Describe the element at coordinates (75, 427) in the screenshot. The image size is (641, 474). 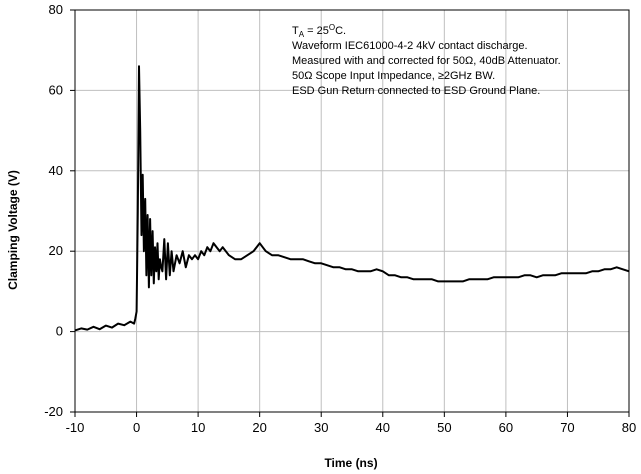
I see `x-tick-label: -10` at that location.